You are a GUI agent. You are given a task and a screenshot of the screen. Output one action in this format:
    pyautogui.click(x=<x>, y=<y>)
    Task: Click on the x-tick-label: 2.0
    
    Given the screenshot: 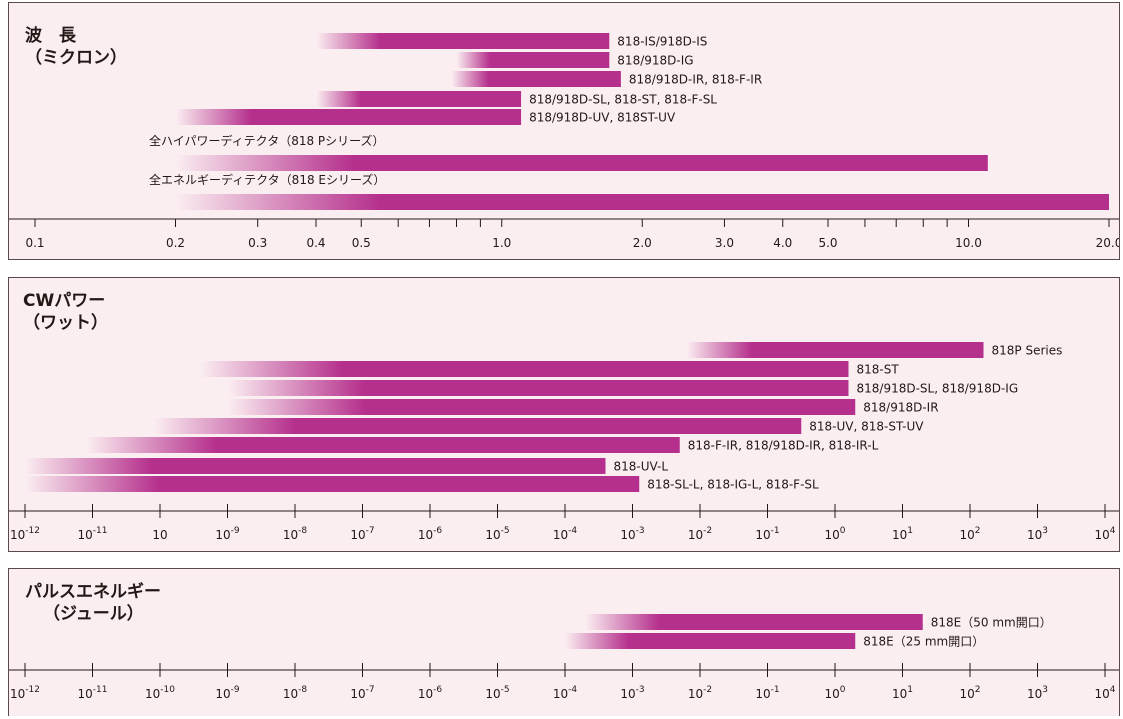 What is the action you would take?
    pyautogui.click(x=642, y=243)
    